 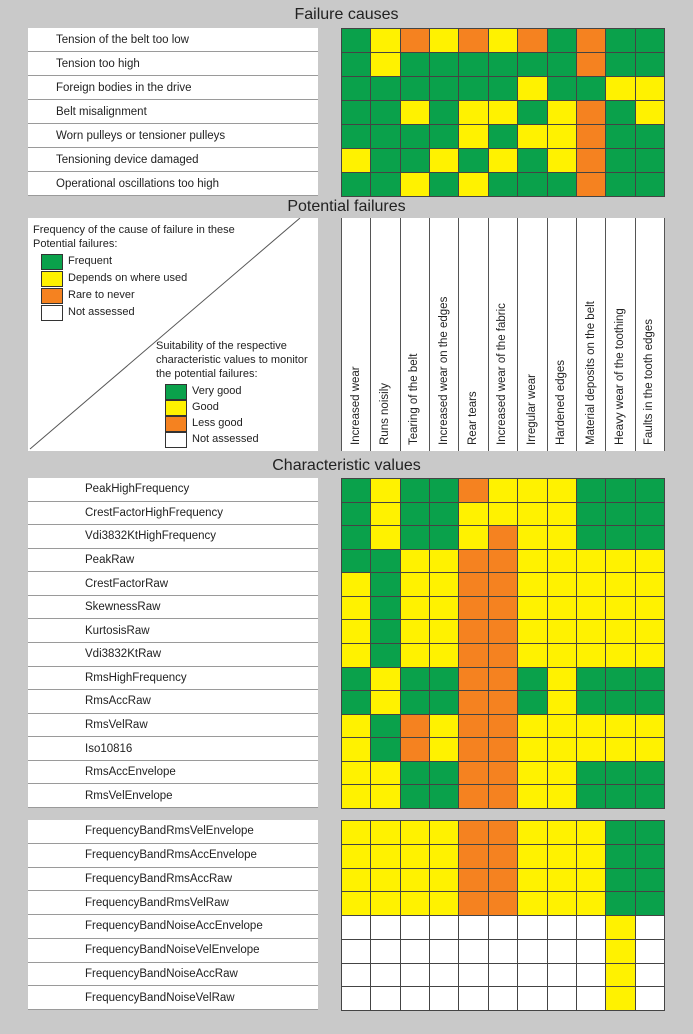 I want to click on diagonal-divider, so click(x=165, y=334).